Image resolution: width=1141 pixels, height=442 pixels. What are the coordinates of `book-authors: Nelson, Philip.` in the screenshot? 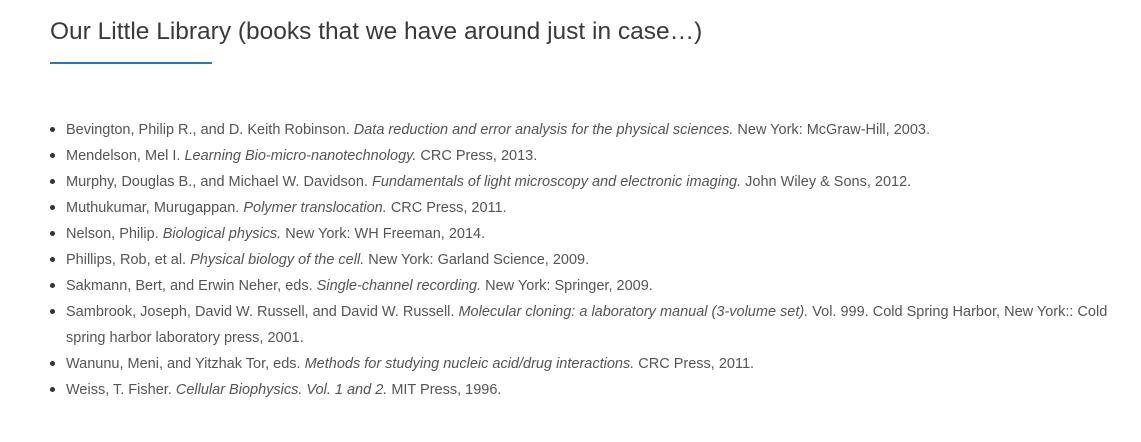 It's located at (112, 234).